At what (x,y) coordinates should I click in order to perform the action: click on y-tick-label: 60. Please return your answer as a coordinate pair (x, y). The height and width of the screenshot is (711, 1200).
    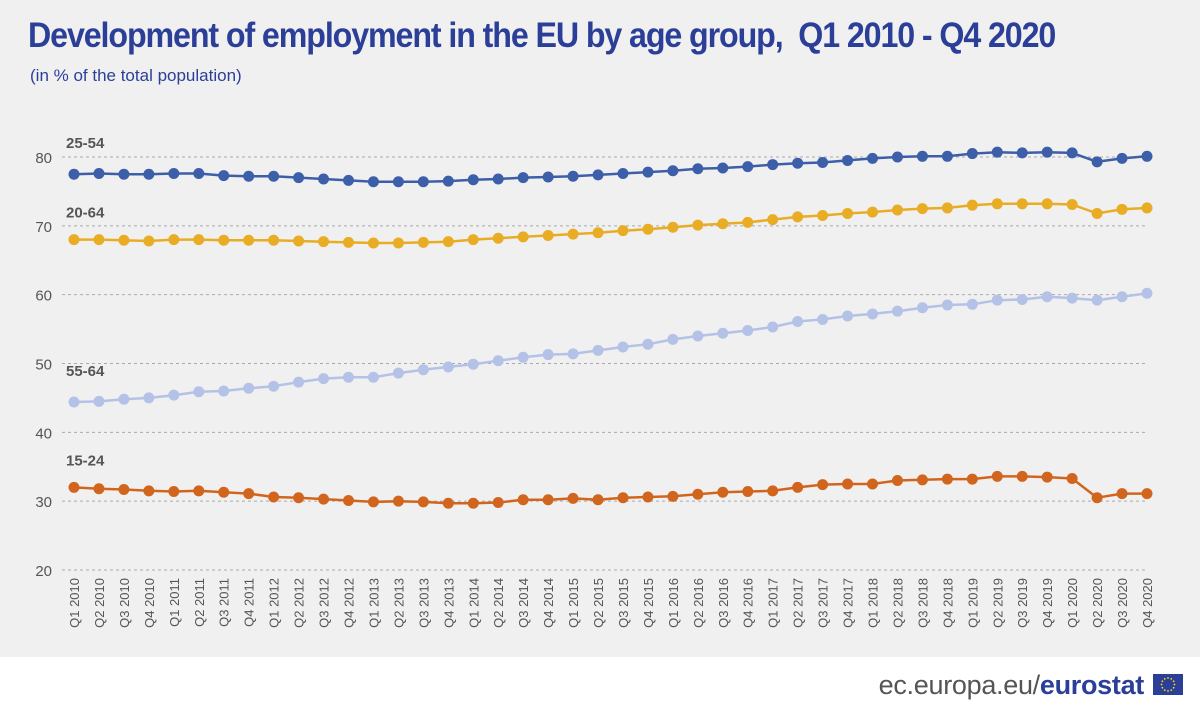
    Looking at the image, I should click on (43, 296).